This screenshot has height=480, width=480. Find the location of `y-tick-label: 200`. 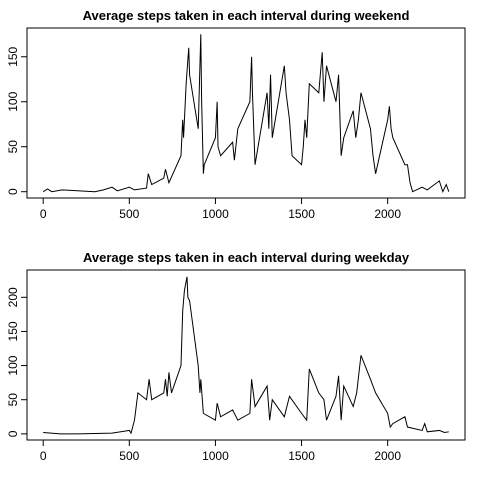

y-tick-label: 200 is located at coordinates (13, 297).